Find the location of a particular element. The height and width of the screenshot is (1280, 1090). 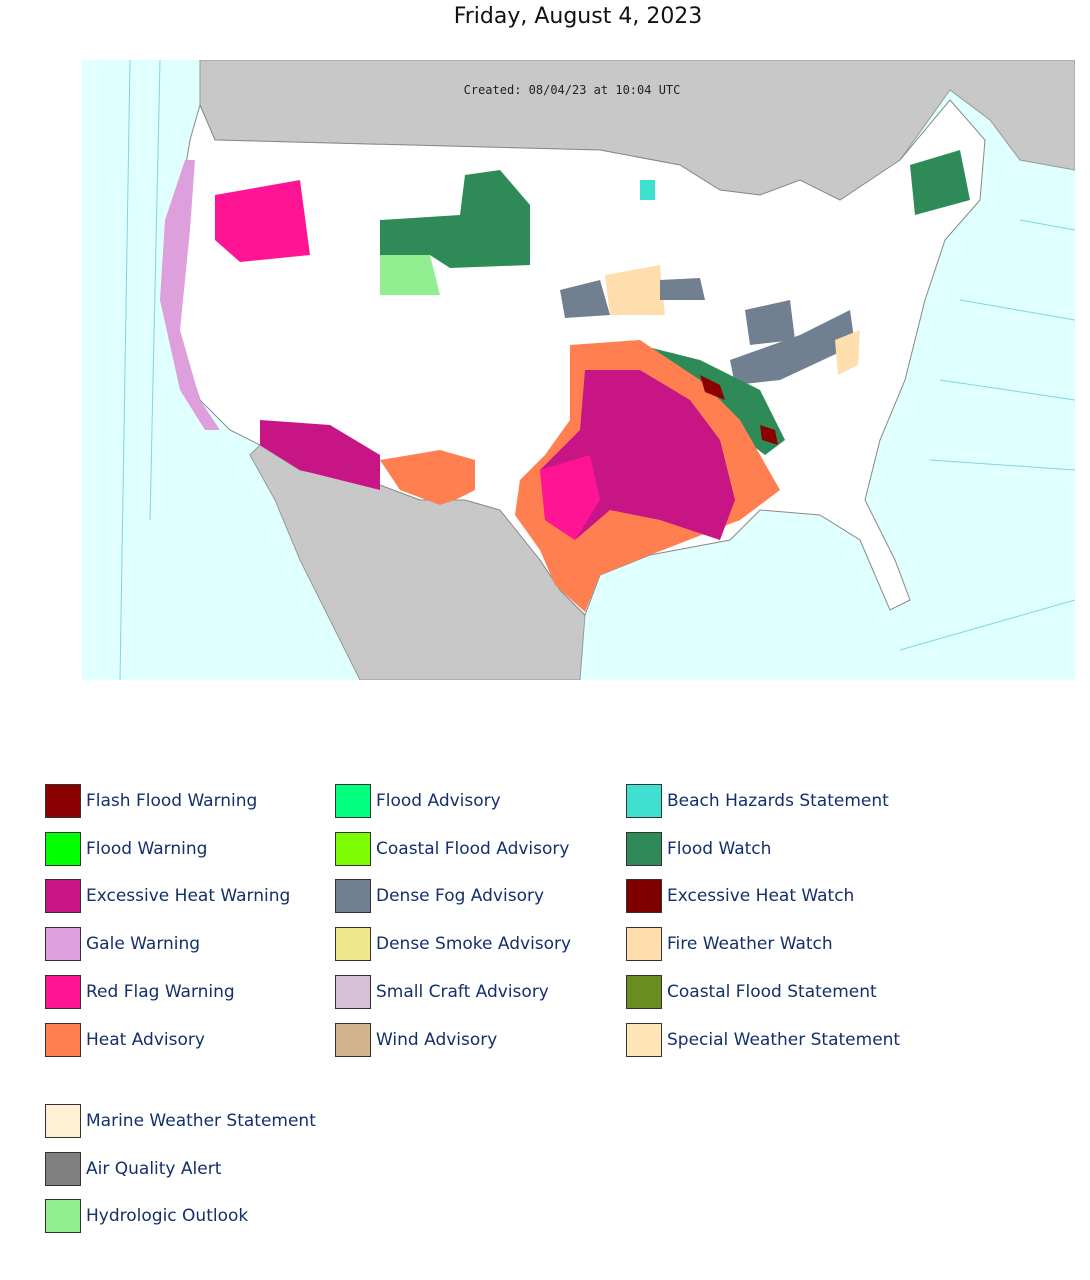

legend-item: Heat Advisory is located at coordinates (125, 1040).